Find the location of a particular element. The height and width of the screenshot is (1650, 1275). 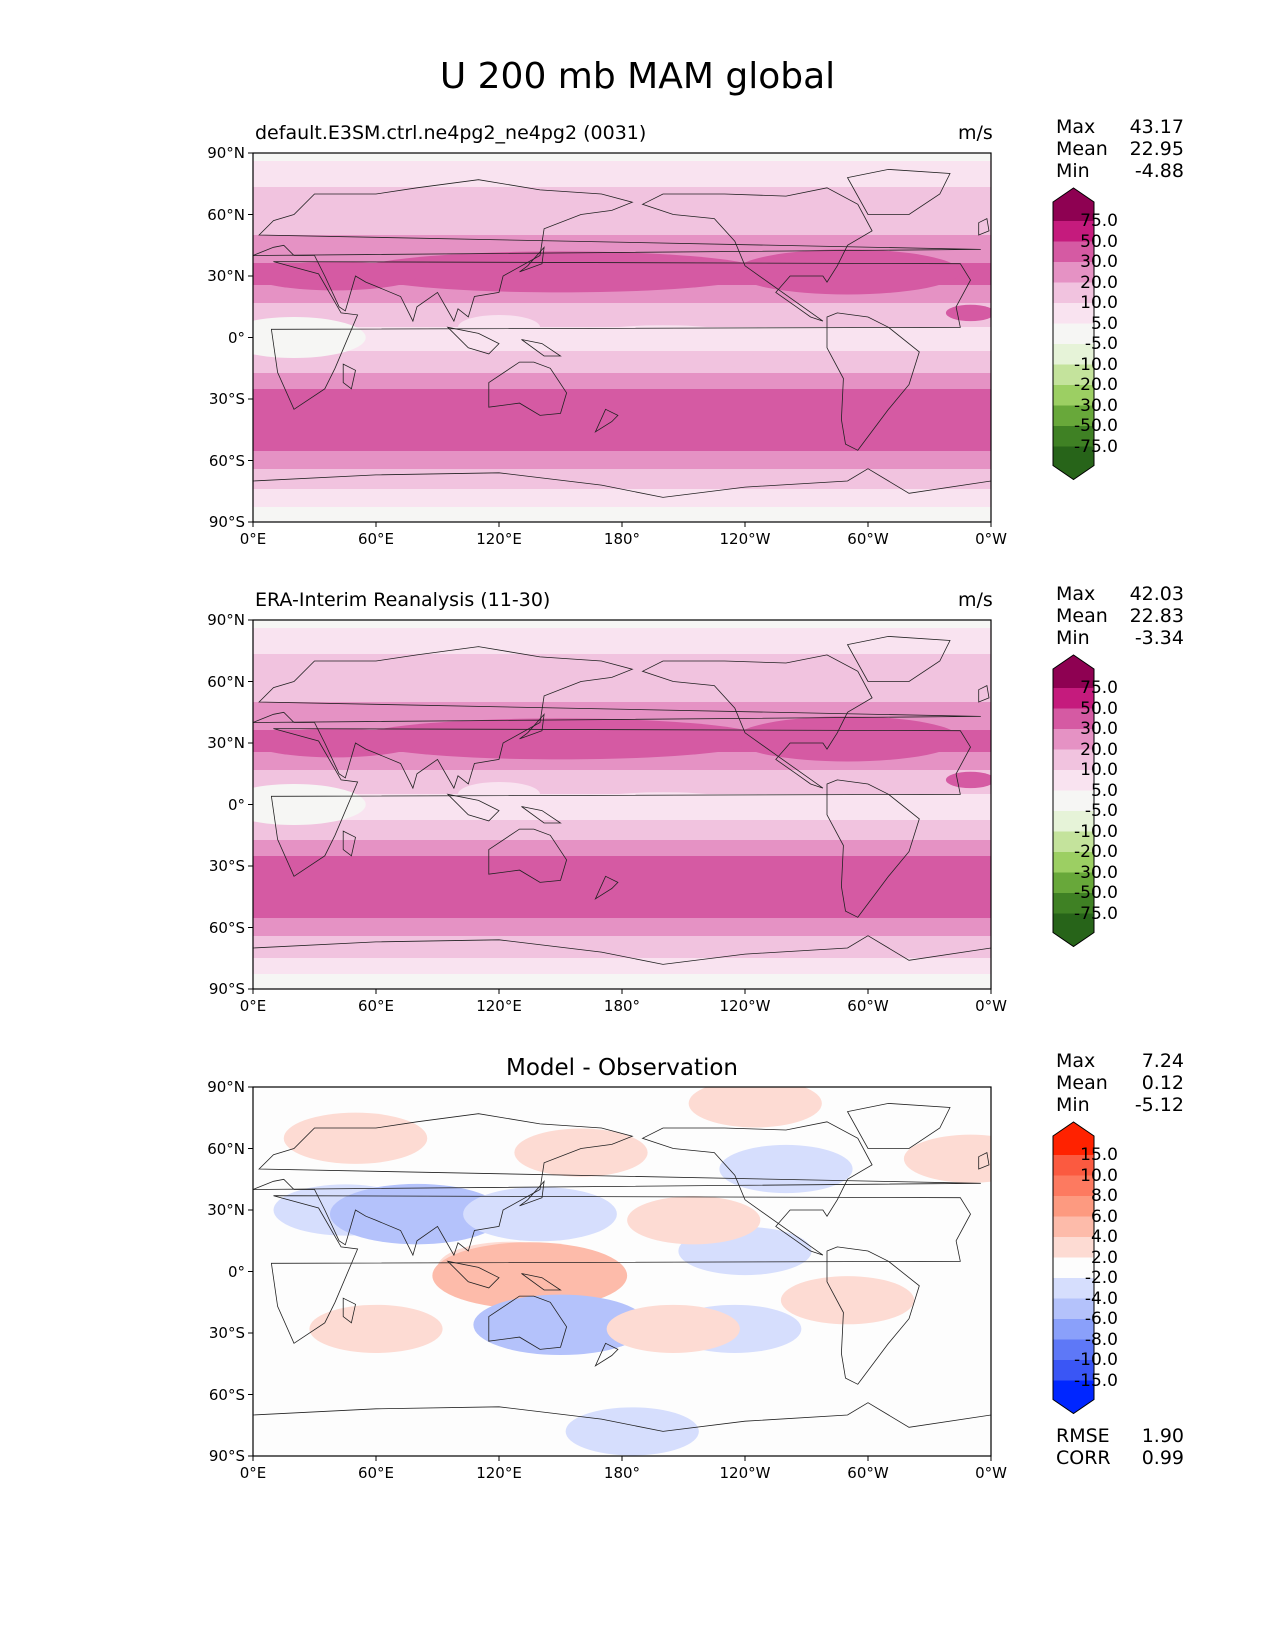

colorbar-level-label: 30.0 is located at coordinates (1099, 729).